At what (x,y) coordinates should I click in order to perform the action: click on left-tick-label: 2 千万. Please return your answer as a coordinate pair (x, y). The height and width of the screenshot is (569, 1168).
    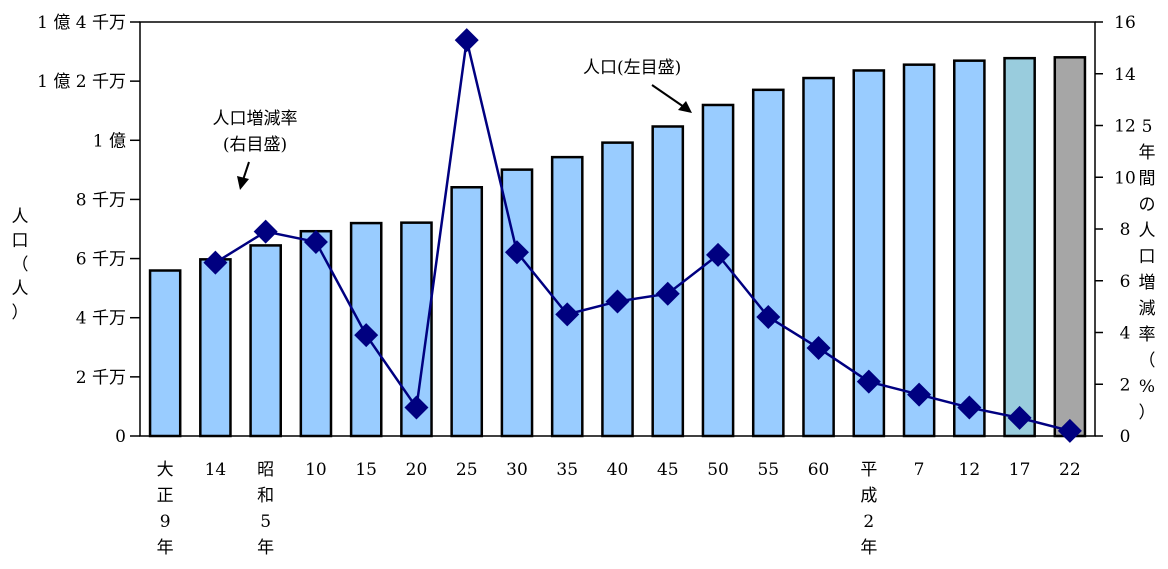
    Looking at the image, I should click on (101, 378).